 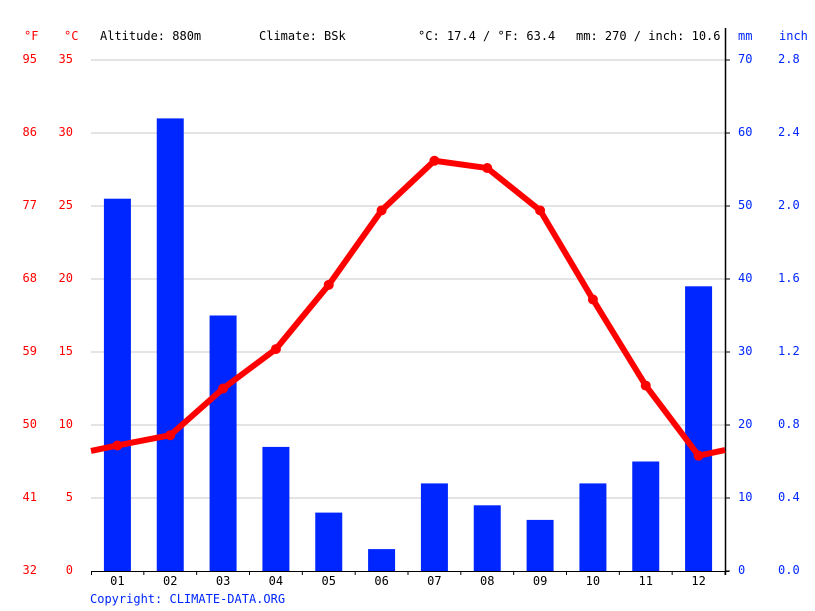 What do you see at coordinates (117, 581) in the screenshot?
I see `month-tick-label: 01` at bounding box center [117, 581].